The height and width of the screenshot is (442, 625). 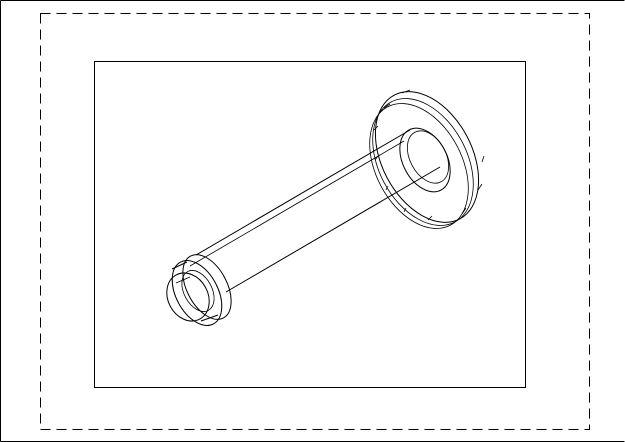 I want to click on flange, so click(x=427, y=159).